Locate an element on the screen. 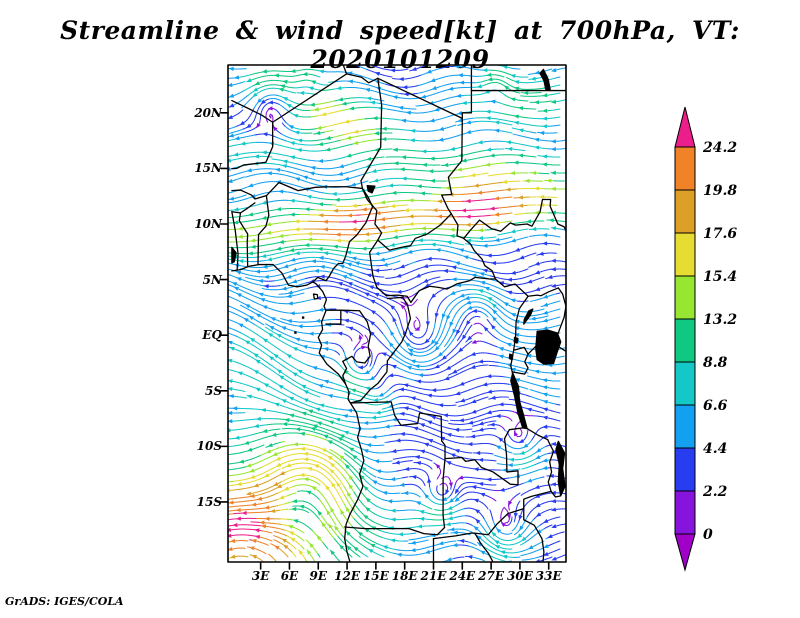  colorbar-label: 17.6 is located at coordinates (720, 234).